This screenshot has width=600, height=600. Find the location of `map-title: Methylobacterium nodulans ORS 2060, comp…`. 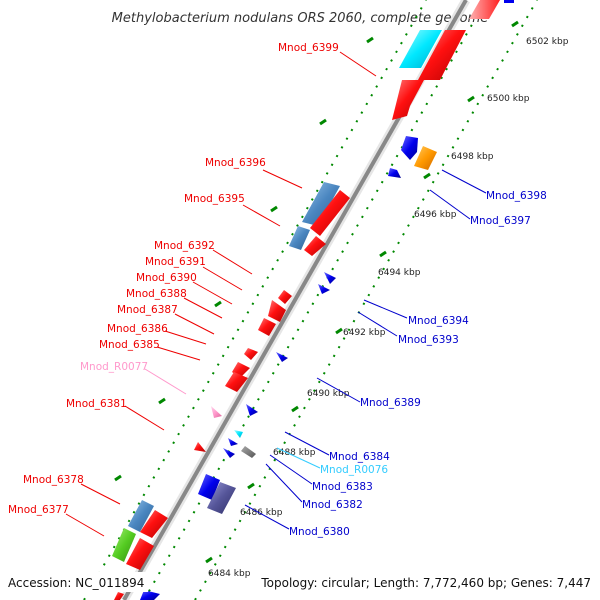

map-title: Methylobacterium nodulans ORS 2060, comp… is located at coordinates (300, 18).